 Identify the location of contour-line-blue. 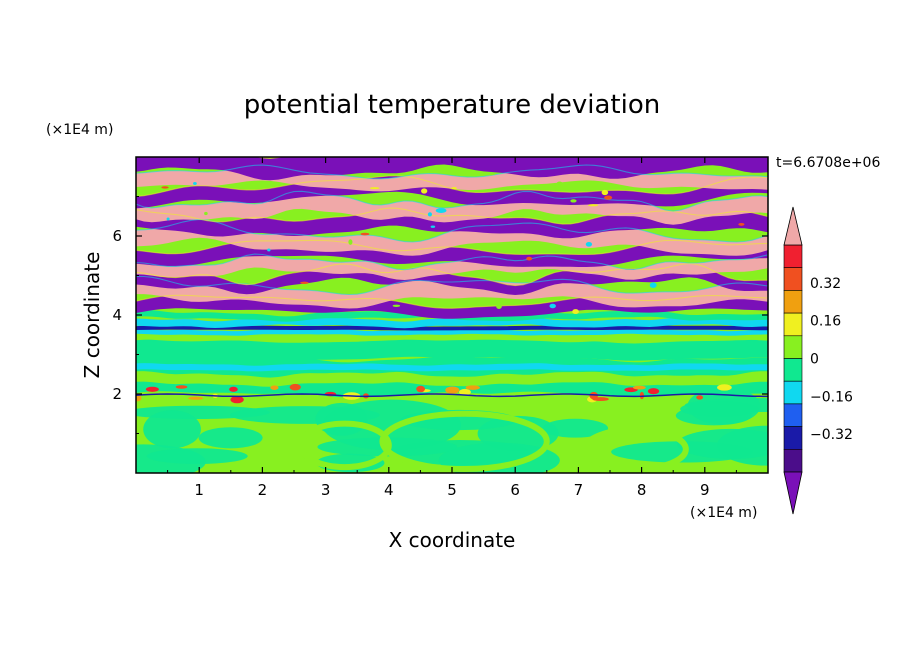
(452, 395).